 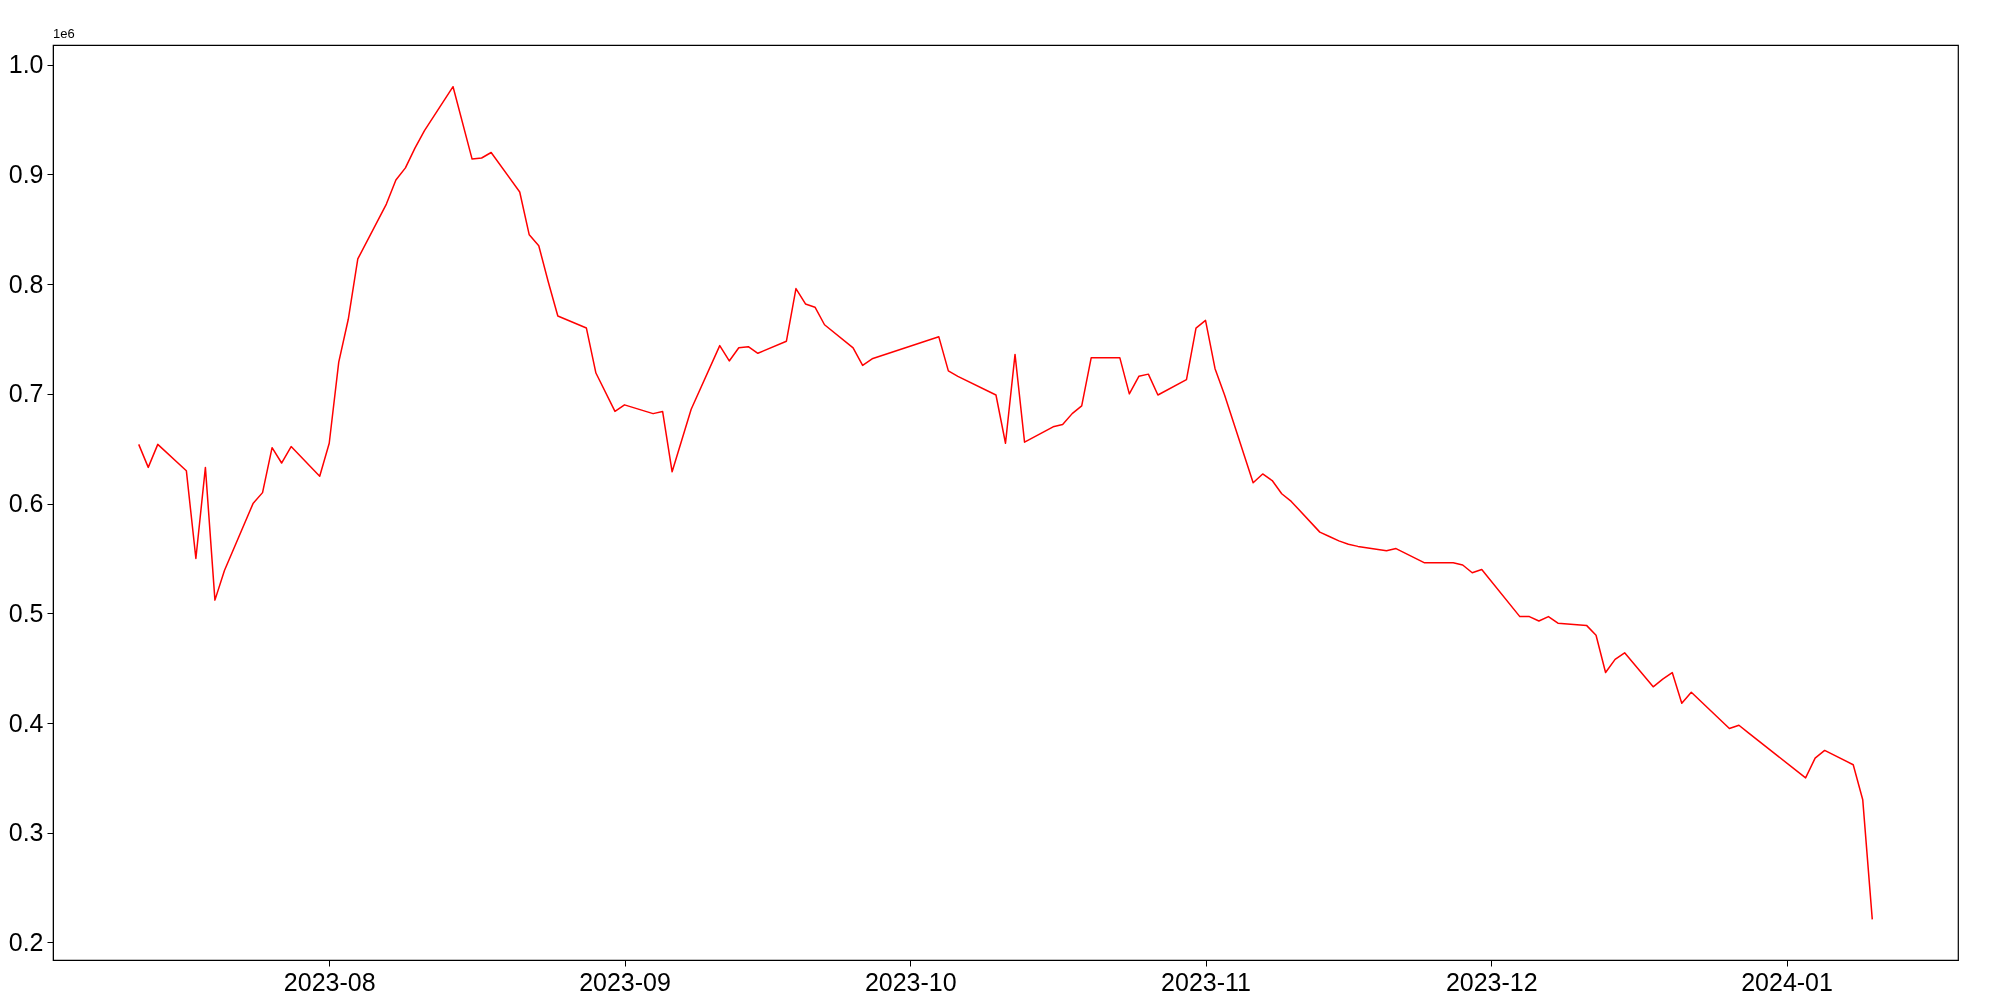 What do you see at coordinates (26, 503) in the screenshot?
I see `y-tick-label: 0.6` at bounding box center [26, 503].